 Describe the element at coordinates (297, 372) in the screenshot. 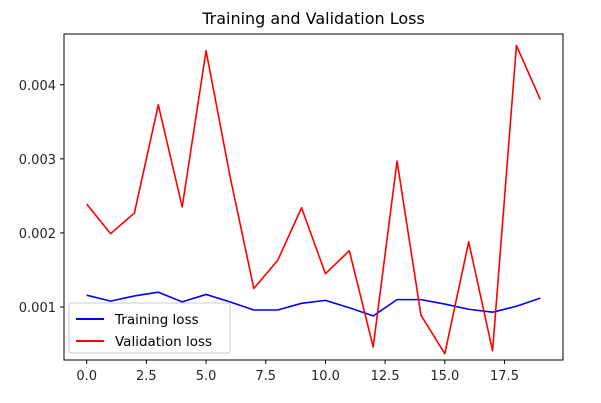

I see `x-axis: 0.0 2.5 5.0 7.5 10.0 12.5 15.0 17.5` at that location.